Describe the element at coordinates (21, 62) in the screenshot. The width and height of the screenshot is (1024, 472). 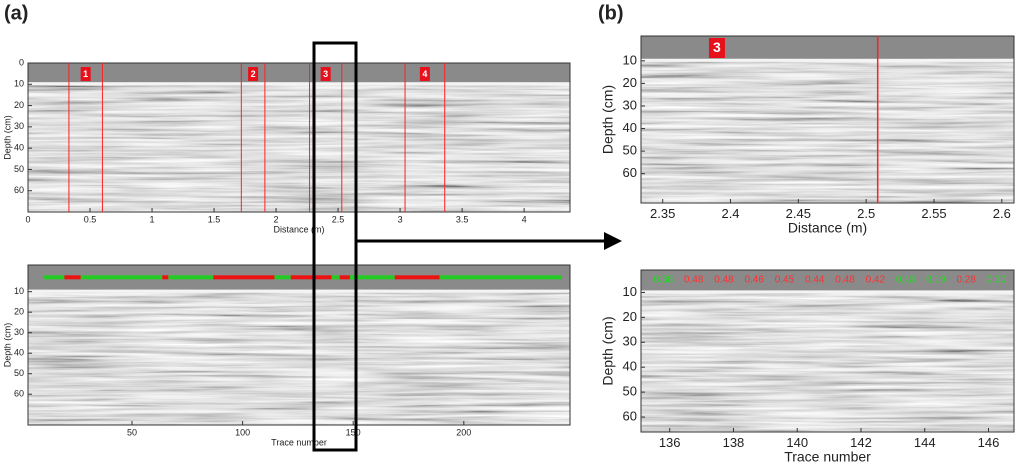
I see `y-tick-label: 0` at that location.